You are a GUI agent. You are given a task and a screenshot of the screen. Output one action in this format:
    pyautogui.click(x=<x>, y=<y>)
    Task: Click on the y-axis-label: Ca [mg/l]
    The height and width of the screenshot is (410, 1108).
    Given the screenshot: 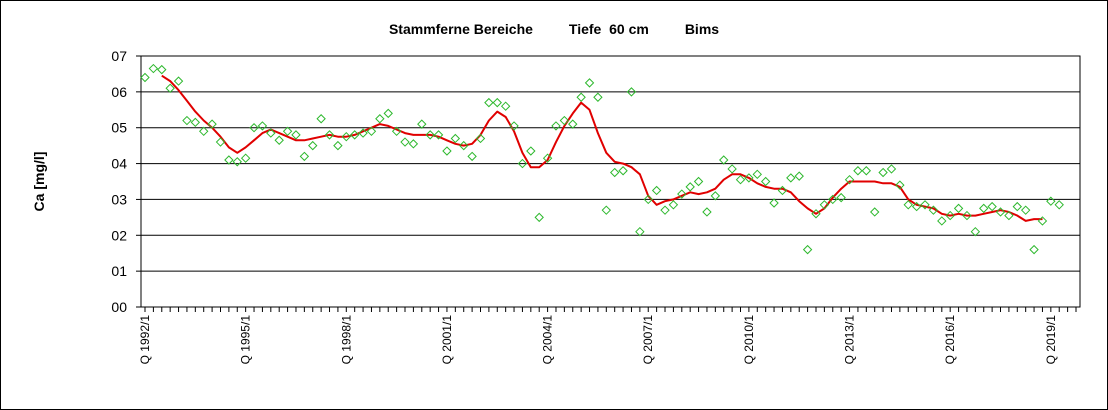 What is the action you would take?
    pyautogui.click(x=39, y=182)
    